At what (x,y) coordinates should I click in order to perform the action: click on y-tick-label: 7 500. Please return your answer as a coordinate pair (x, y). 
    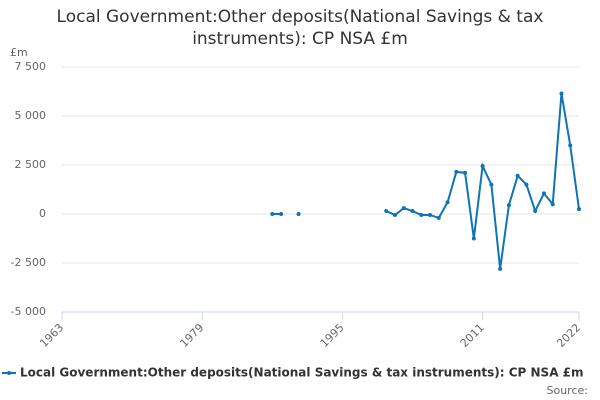
    Looking at the image, I should click on (31, 66).